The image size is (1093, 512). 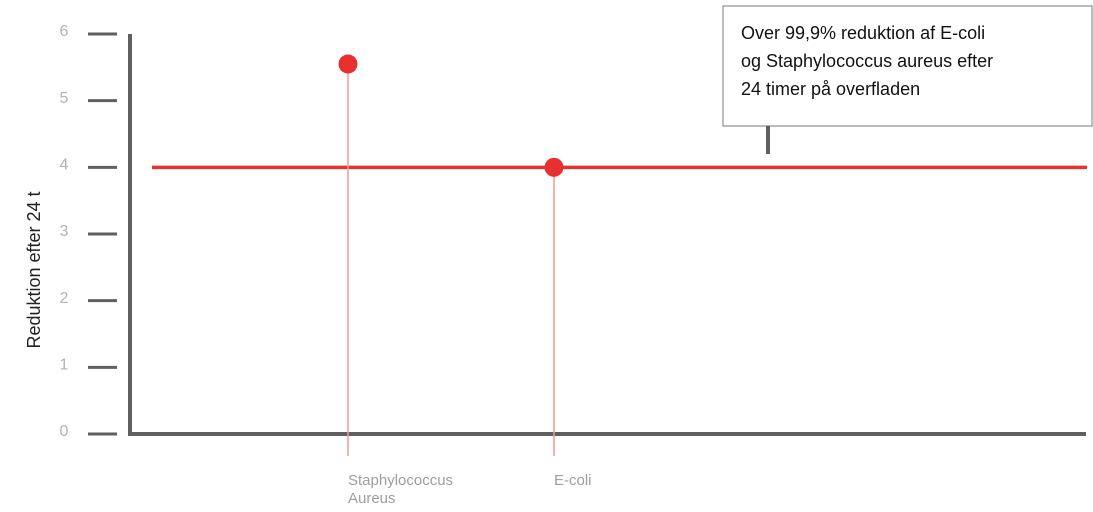 I want to click on category-label: E-coli, so click(x=573, y=480).